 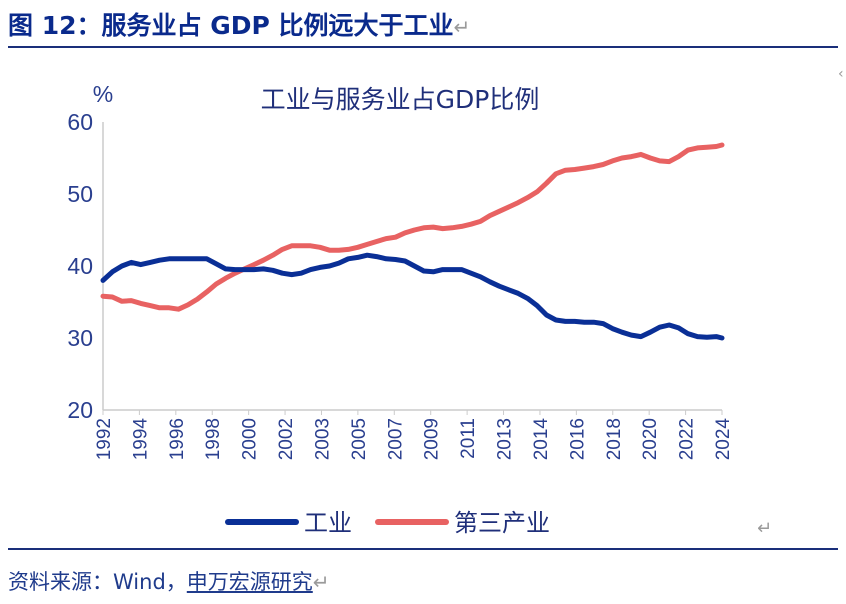 What do you see at coordinates (80, 266) in the screenshot?
I see `y-tick-label: 40` at bounding box center [80, 266].